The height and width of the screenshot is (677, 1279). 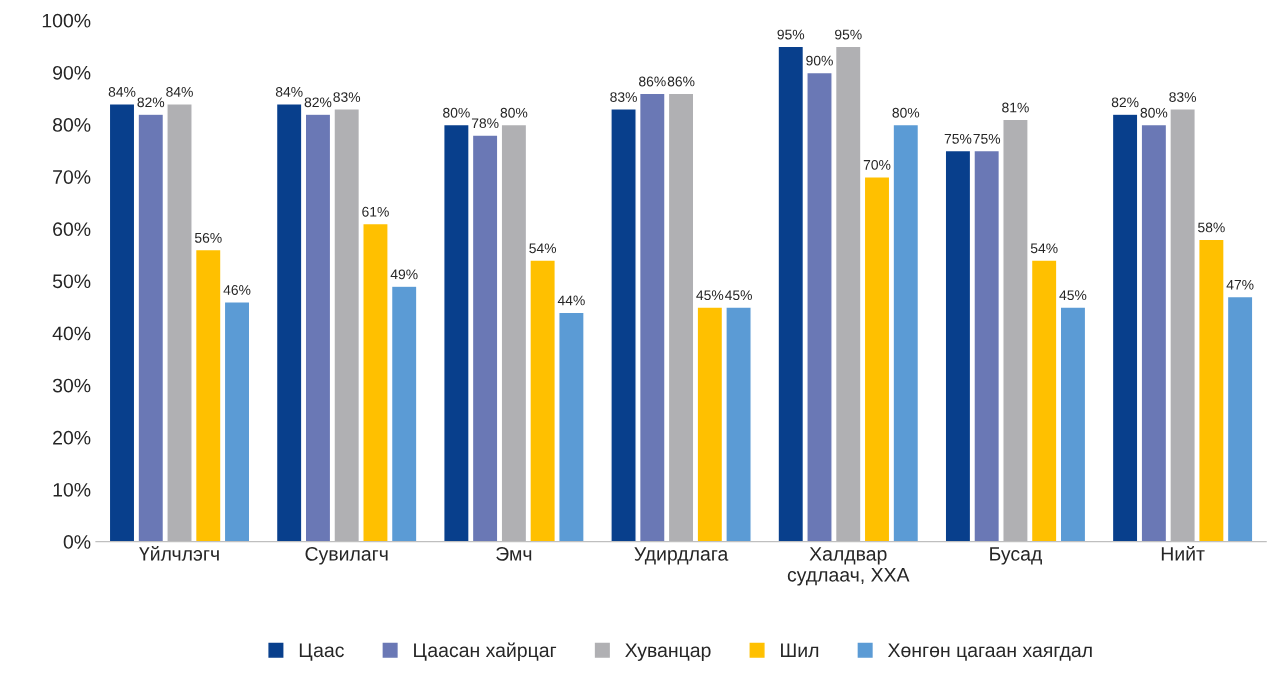 I want to click on x-tick-label: Халдвар судлаач, ХХА, so click(x=848, y=566).